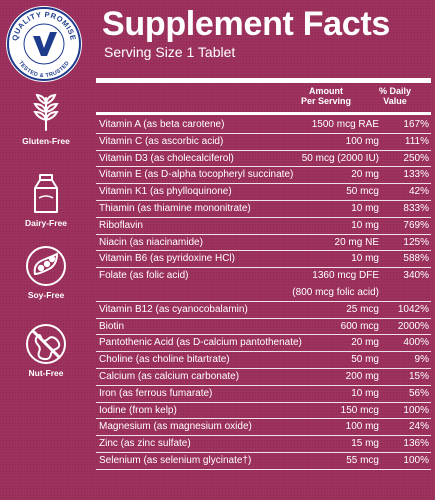 The image size is (435, 500). What do you see at coordinates (395, 101) in the screenshot?
I see `dv-header-line2: Value` at bounding box center [395, 101].